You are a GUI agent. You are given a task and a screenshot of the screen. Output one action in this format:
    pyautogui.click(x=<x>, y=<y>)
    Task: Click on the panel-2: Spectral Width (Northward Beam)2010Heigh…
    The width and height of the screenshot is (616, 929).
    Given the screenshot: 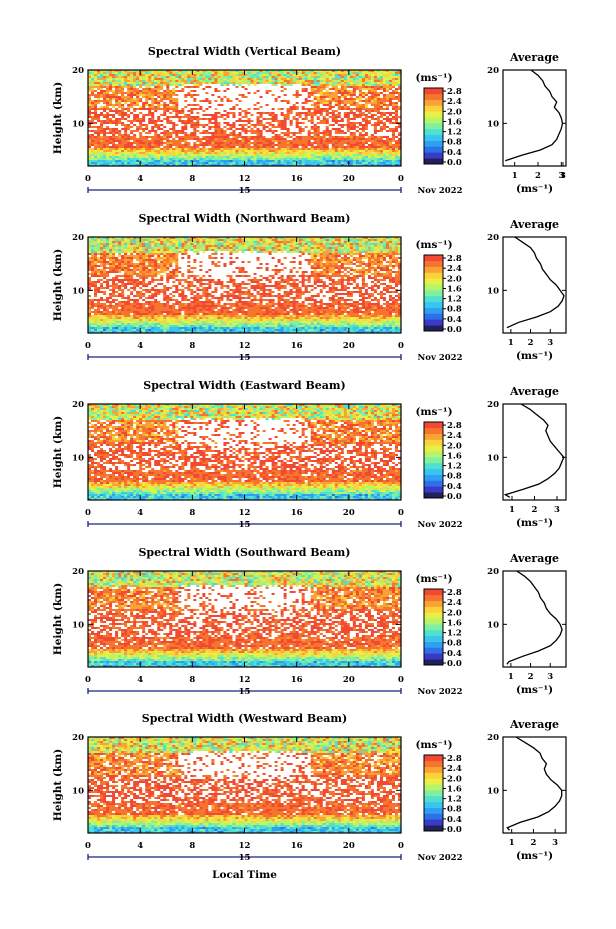 What is the action you would take?
    pyautogui.click(x=309, y=287)
    